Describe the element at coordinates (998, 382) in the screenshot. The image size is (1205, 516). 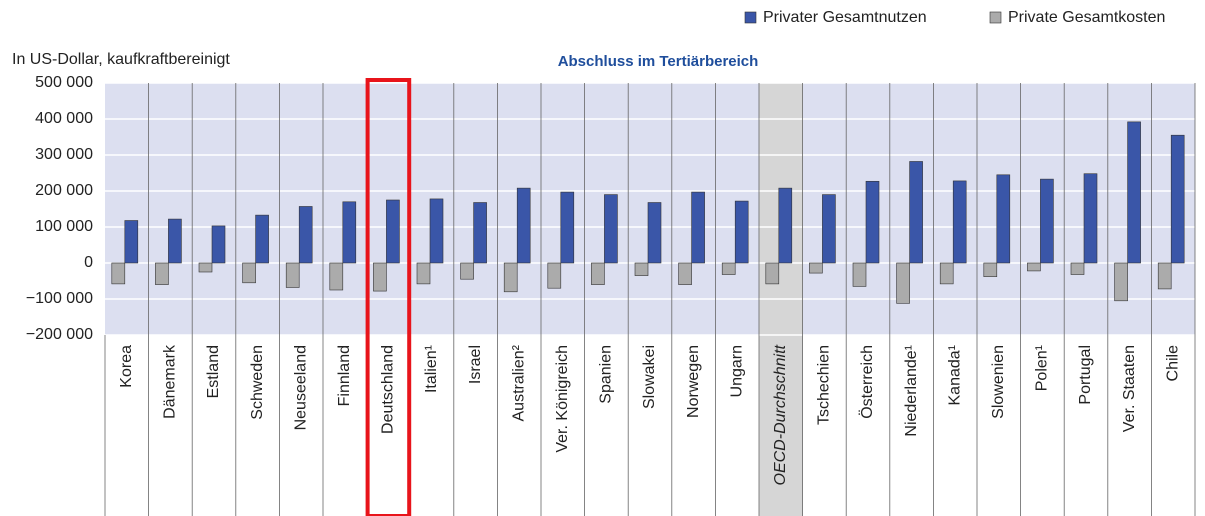
I see `x-tick-label: Slowenien` at that location.